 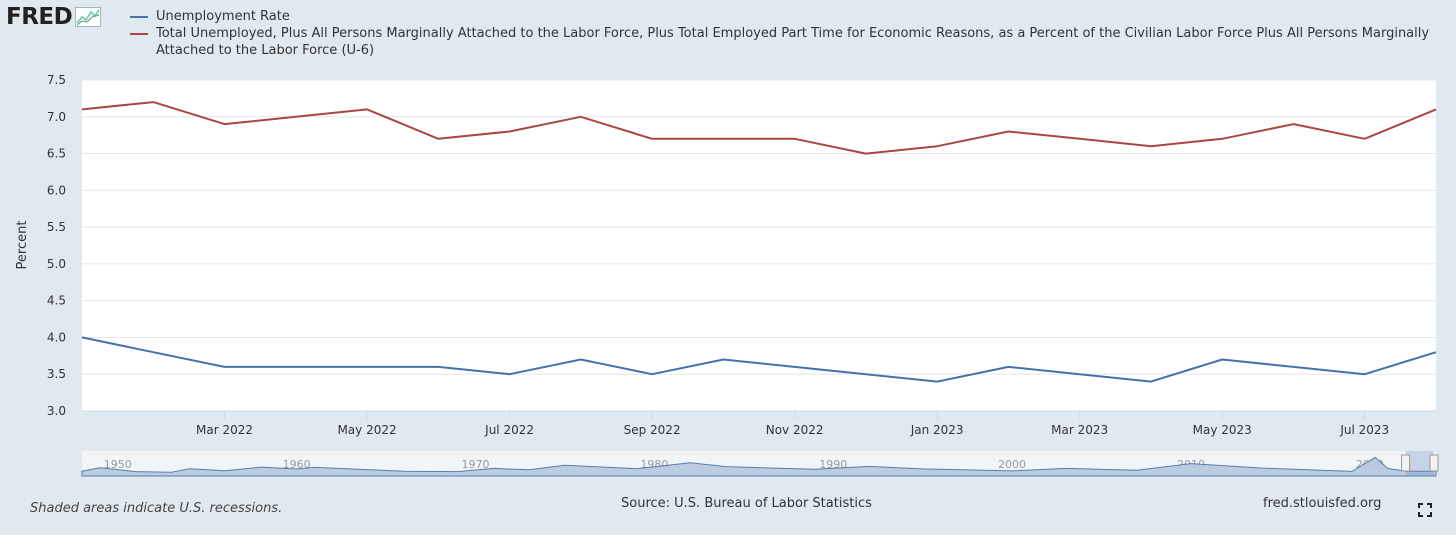 I want to click on x-tick-label: Mar 2023, so click(x=1079, y=430).